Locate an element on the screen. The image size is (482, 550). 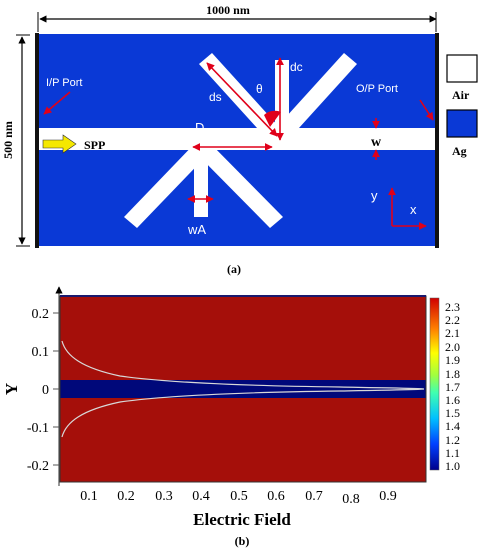
colorbar-tick-label: 1.0 is located at coordinates (452, 466).